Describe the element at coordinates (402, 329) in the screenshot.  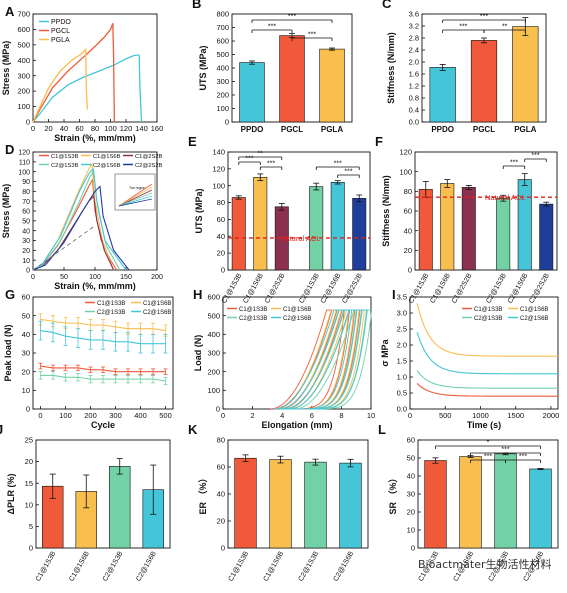
I see `y-tick-label: 2.5` at that location.